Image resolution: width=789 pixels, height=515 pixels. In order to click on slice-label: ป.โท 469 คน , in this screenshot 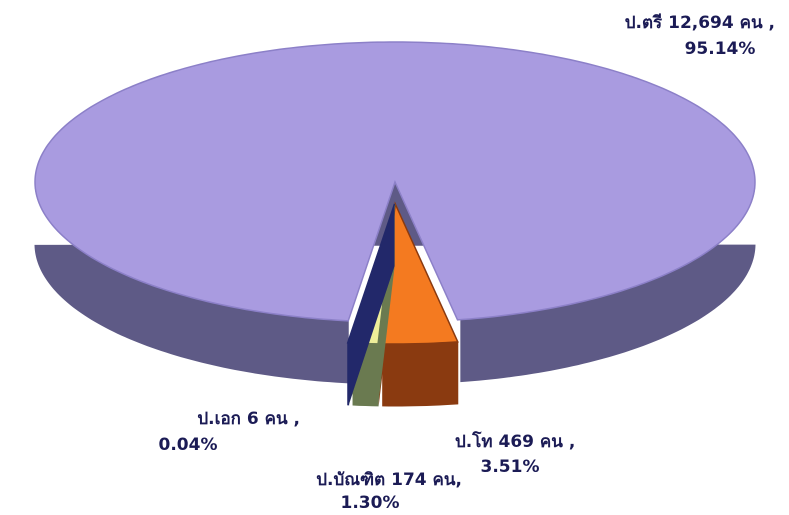, I will do `click(515, 441)`.